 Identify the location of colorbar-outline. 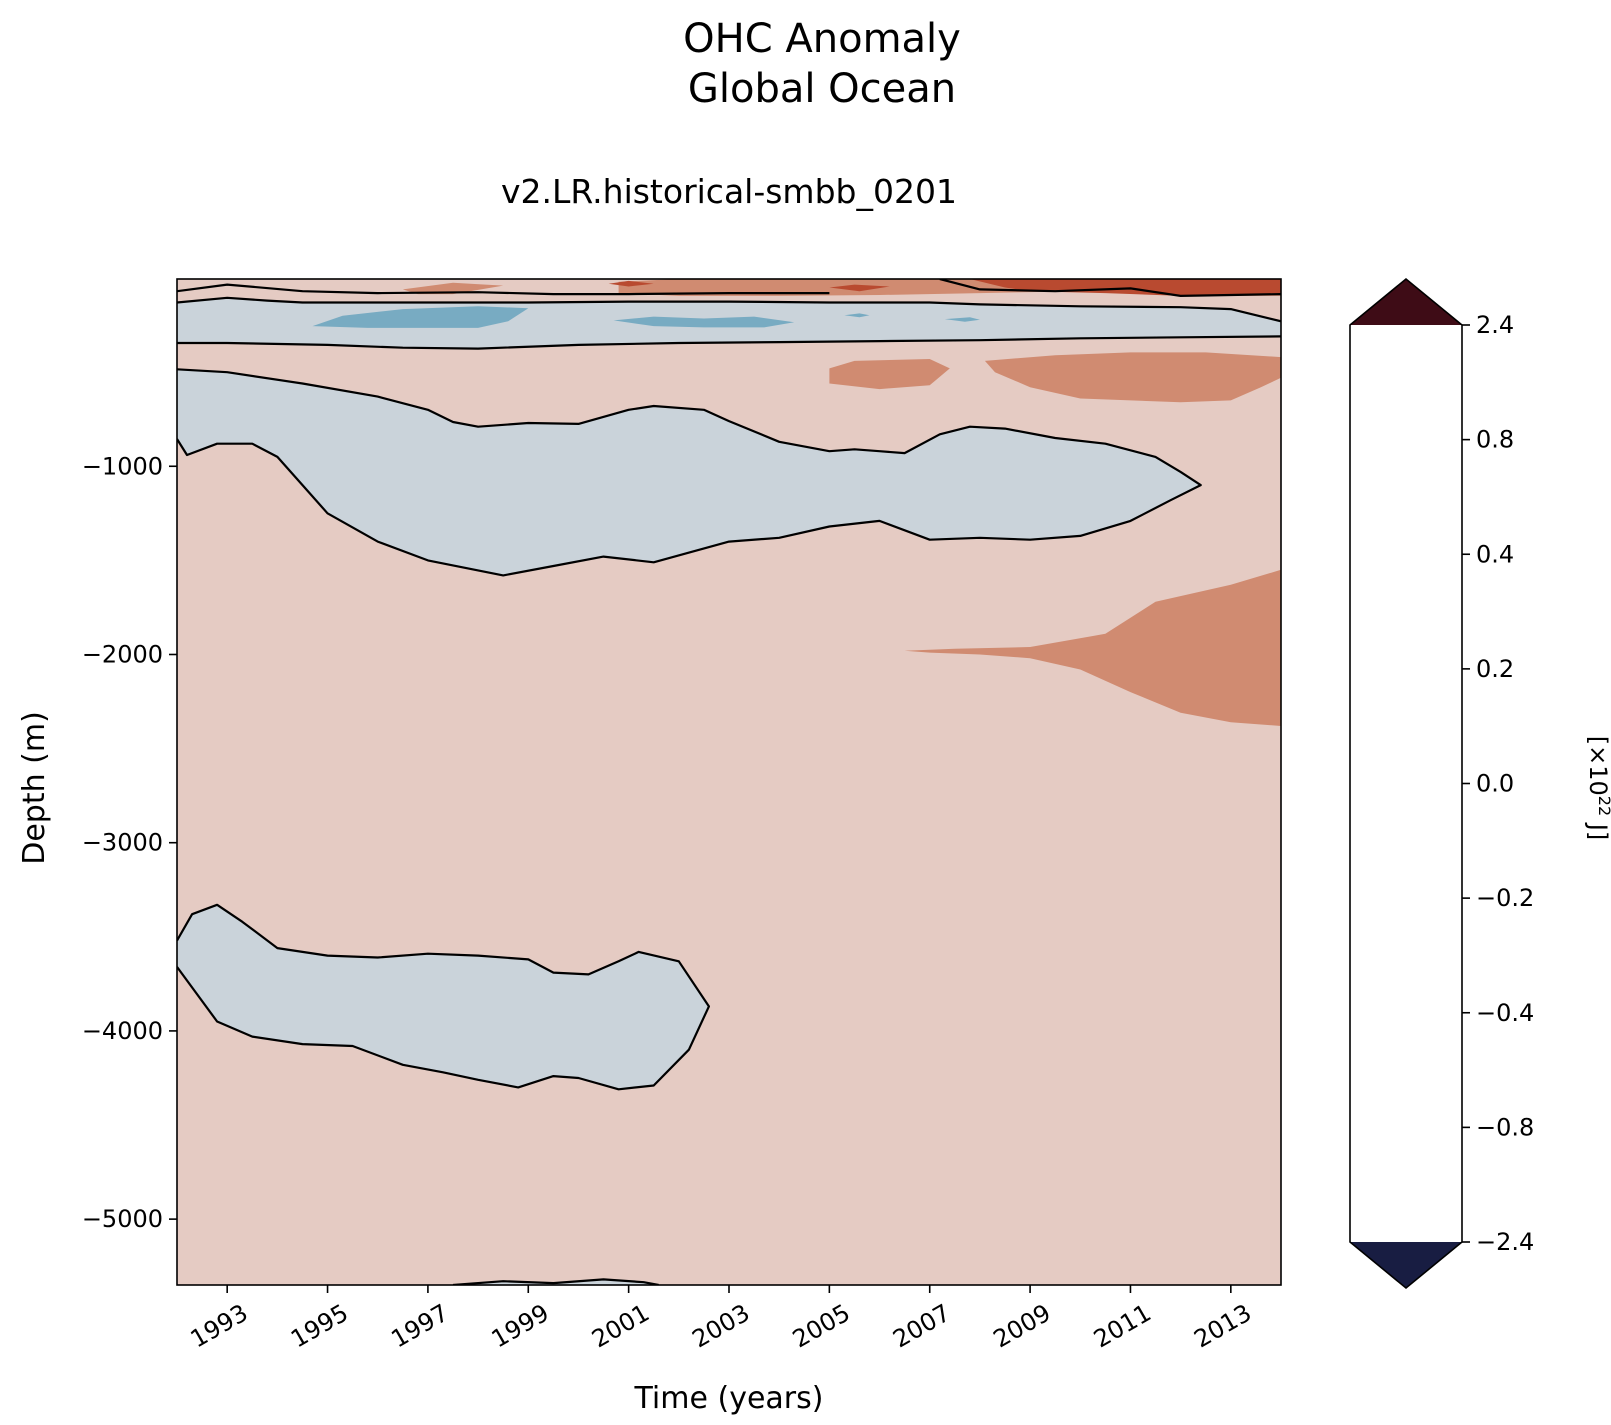
(1406, 783).